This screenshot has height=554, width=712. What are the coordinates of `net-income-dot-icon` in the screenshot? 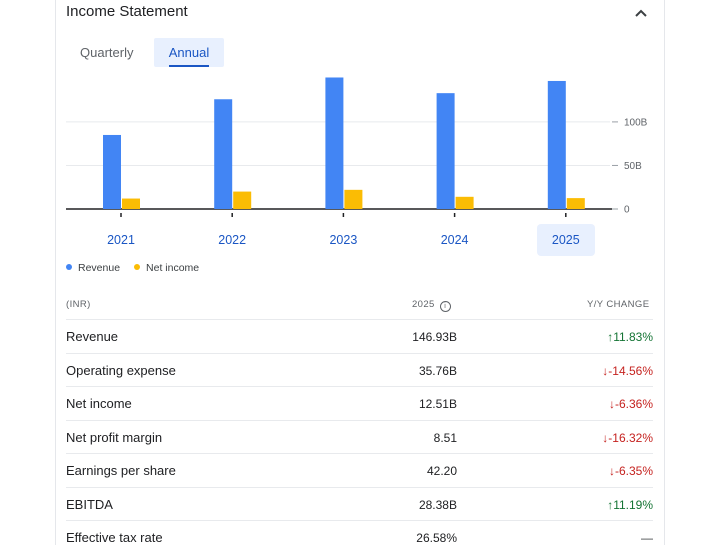 It's located at (137, 267).